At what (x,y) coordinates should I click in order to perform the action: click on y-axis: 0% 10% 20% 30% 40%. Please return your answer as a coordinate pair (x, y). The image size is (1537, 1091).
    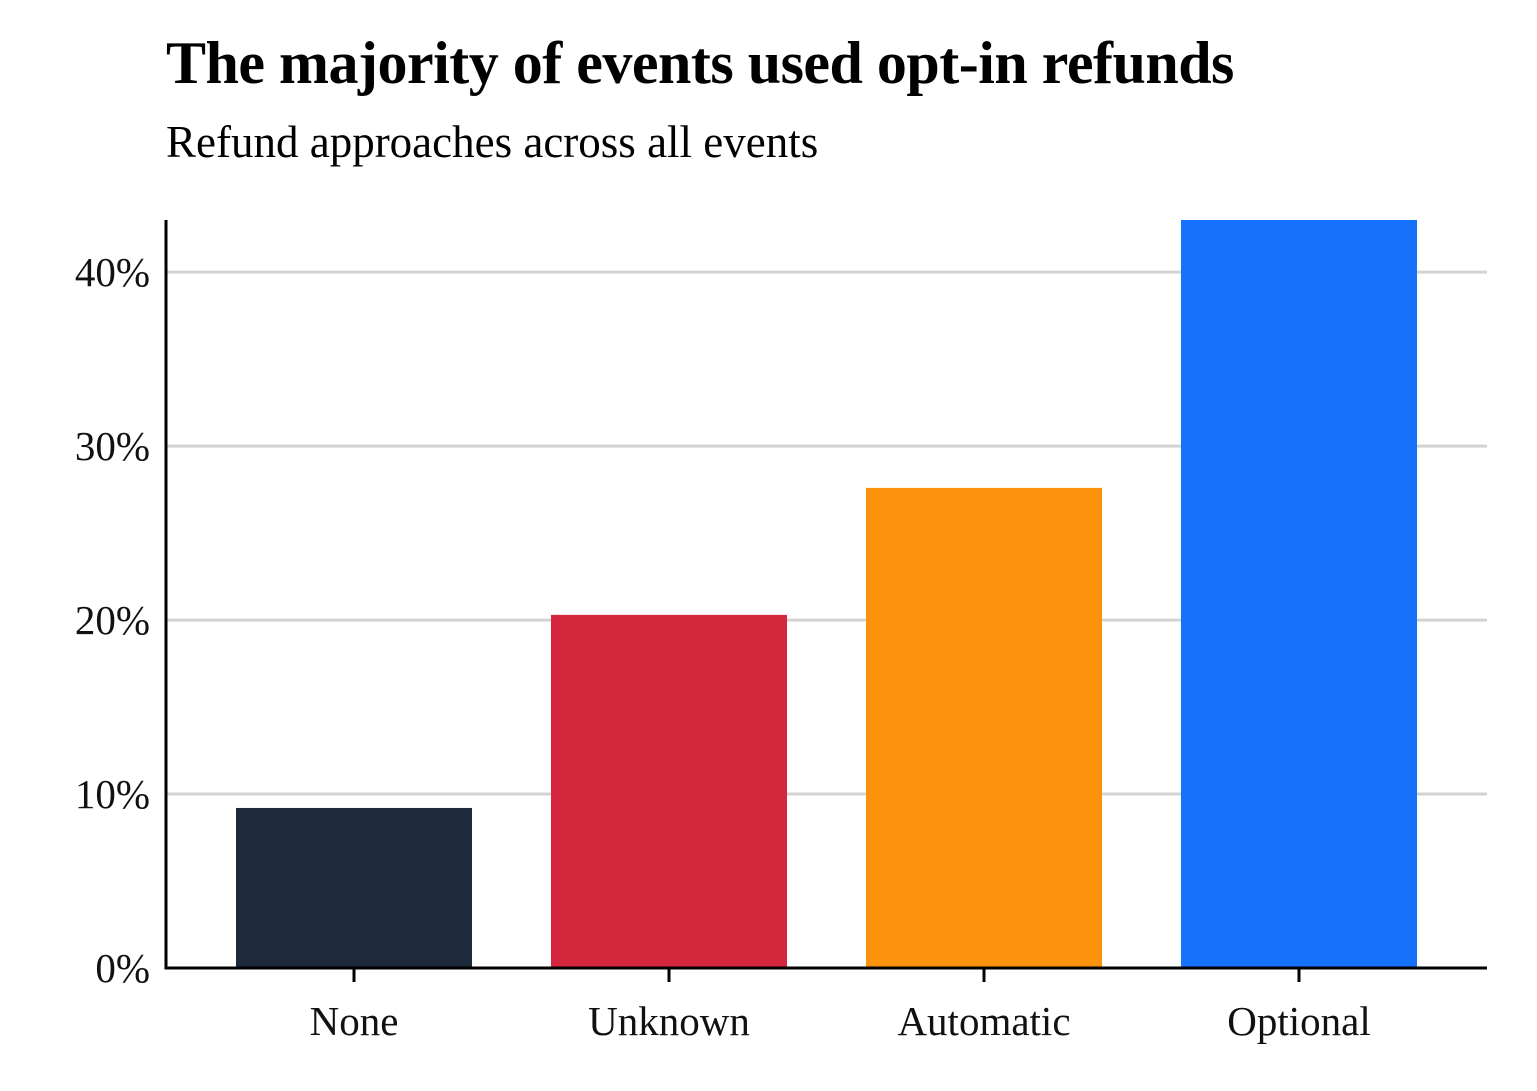
    Looking at the image, I should click on (121, 605).